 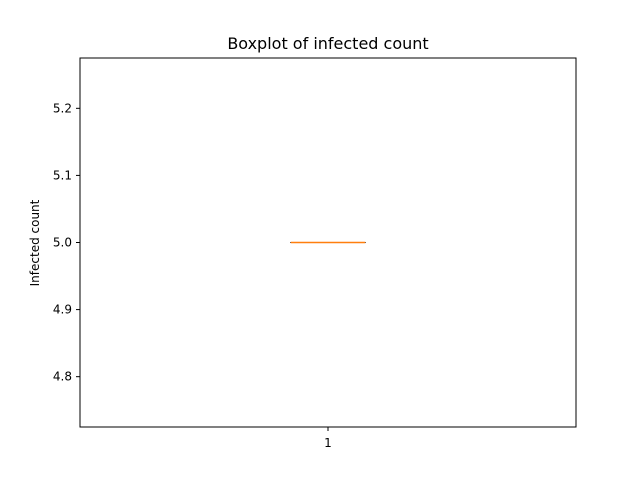 I want to click on chart-title: Boxplot of infected count, so click(x=327, y=43).